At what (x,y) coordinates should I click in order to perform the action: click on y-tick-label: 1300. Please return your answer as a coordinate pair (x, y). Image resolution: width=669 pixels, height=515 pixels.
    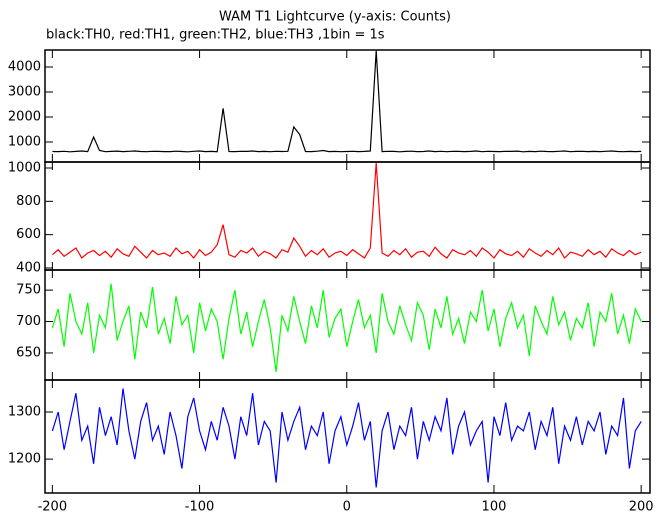
    Looking at the image, I should click on (24, 412).